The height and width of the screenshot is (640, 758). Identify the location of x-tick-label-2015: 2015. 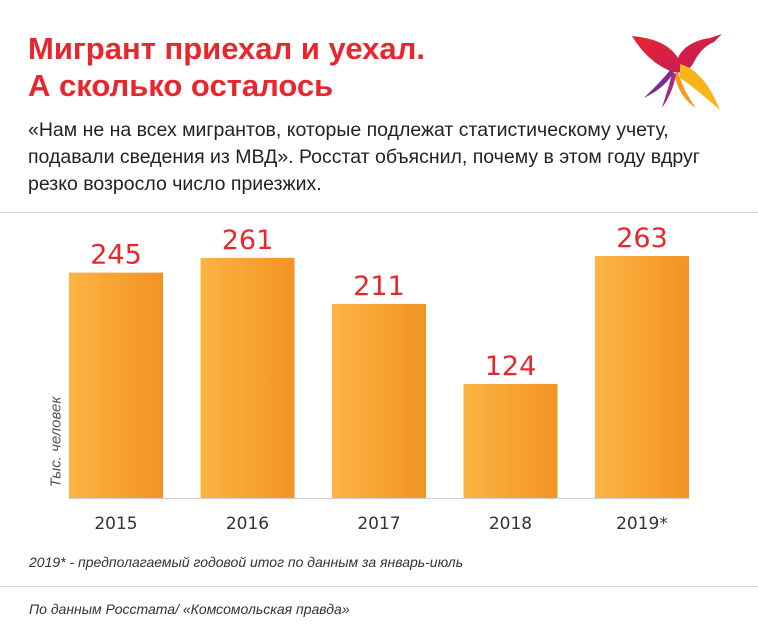
(115, 524).